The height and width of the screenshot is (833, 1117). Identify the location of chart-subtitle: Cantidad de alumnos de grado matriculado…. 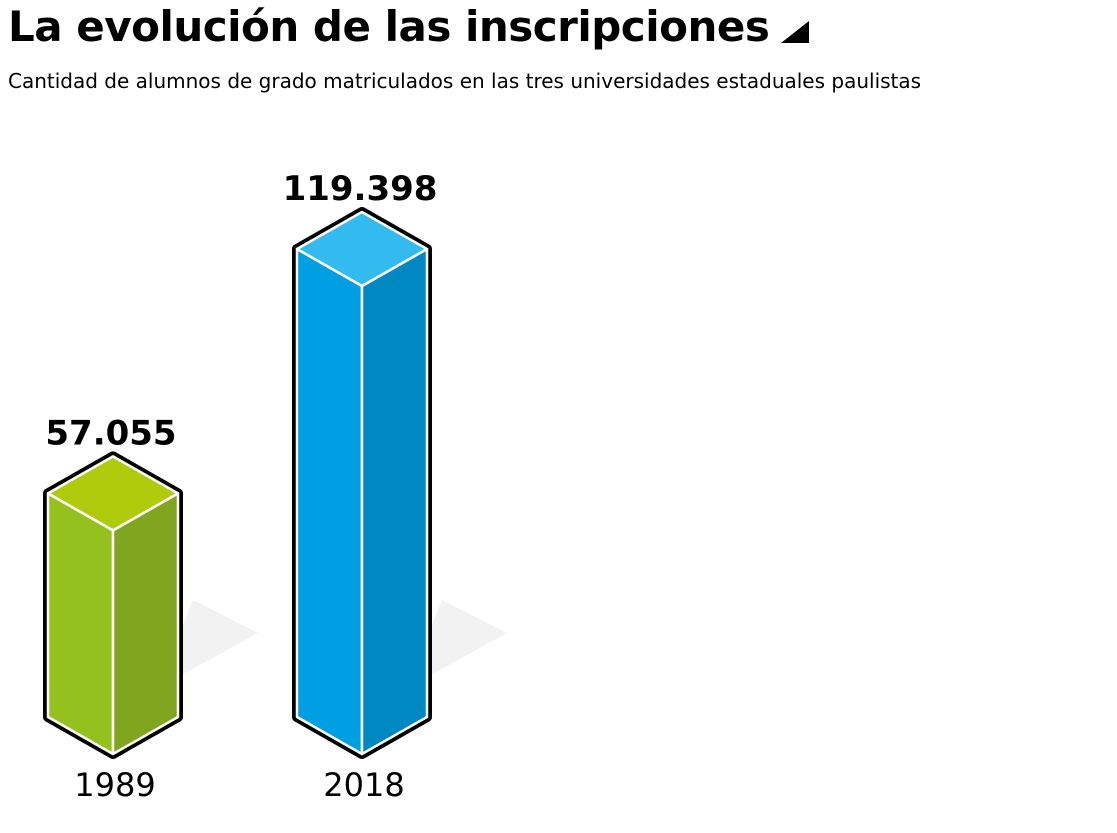
(465, 81).